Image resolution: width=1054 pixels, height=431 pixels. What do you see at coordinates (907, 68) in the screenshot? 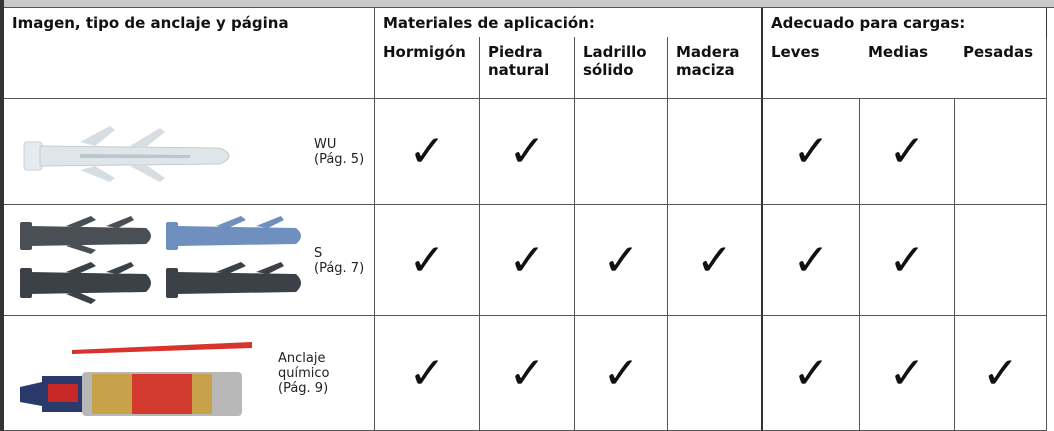
I see `load-header: Medias` at bounding box center [907, 68].